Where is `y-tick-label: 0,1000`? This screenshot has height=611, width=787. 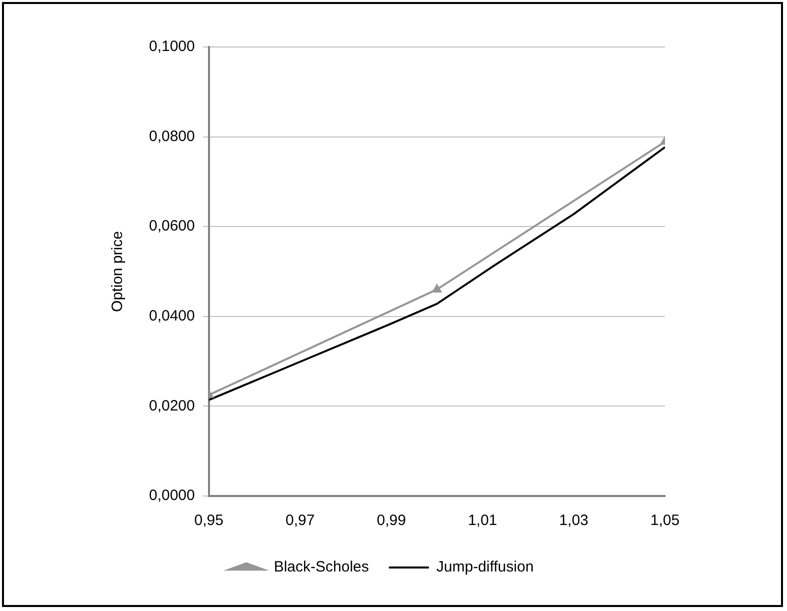 y-tick-label: 0,1000 is located at coordinates (171, 47).